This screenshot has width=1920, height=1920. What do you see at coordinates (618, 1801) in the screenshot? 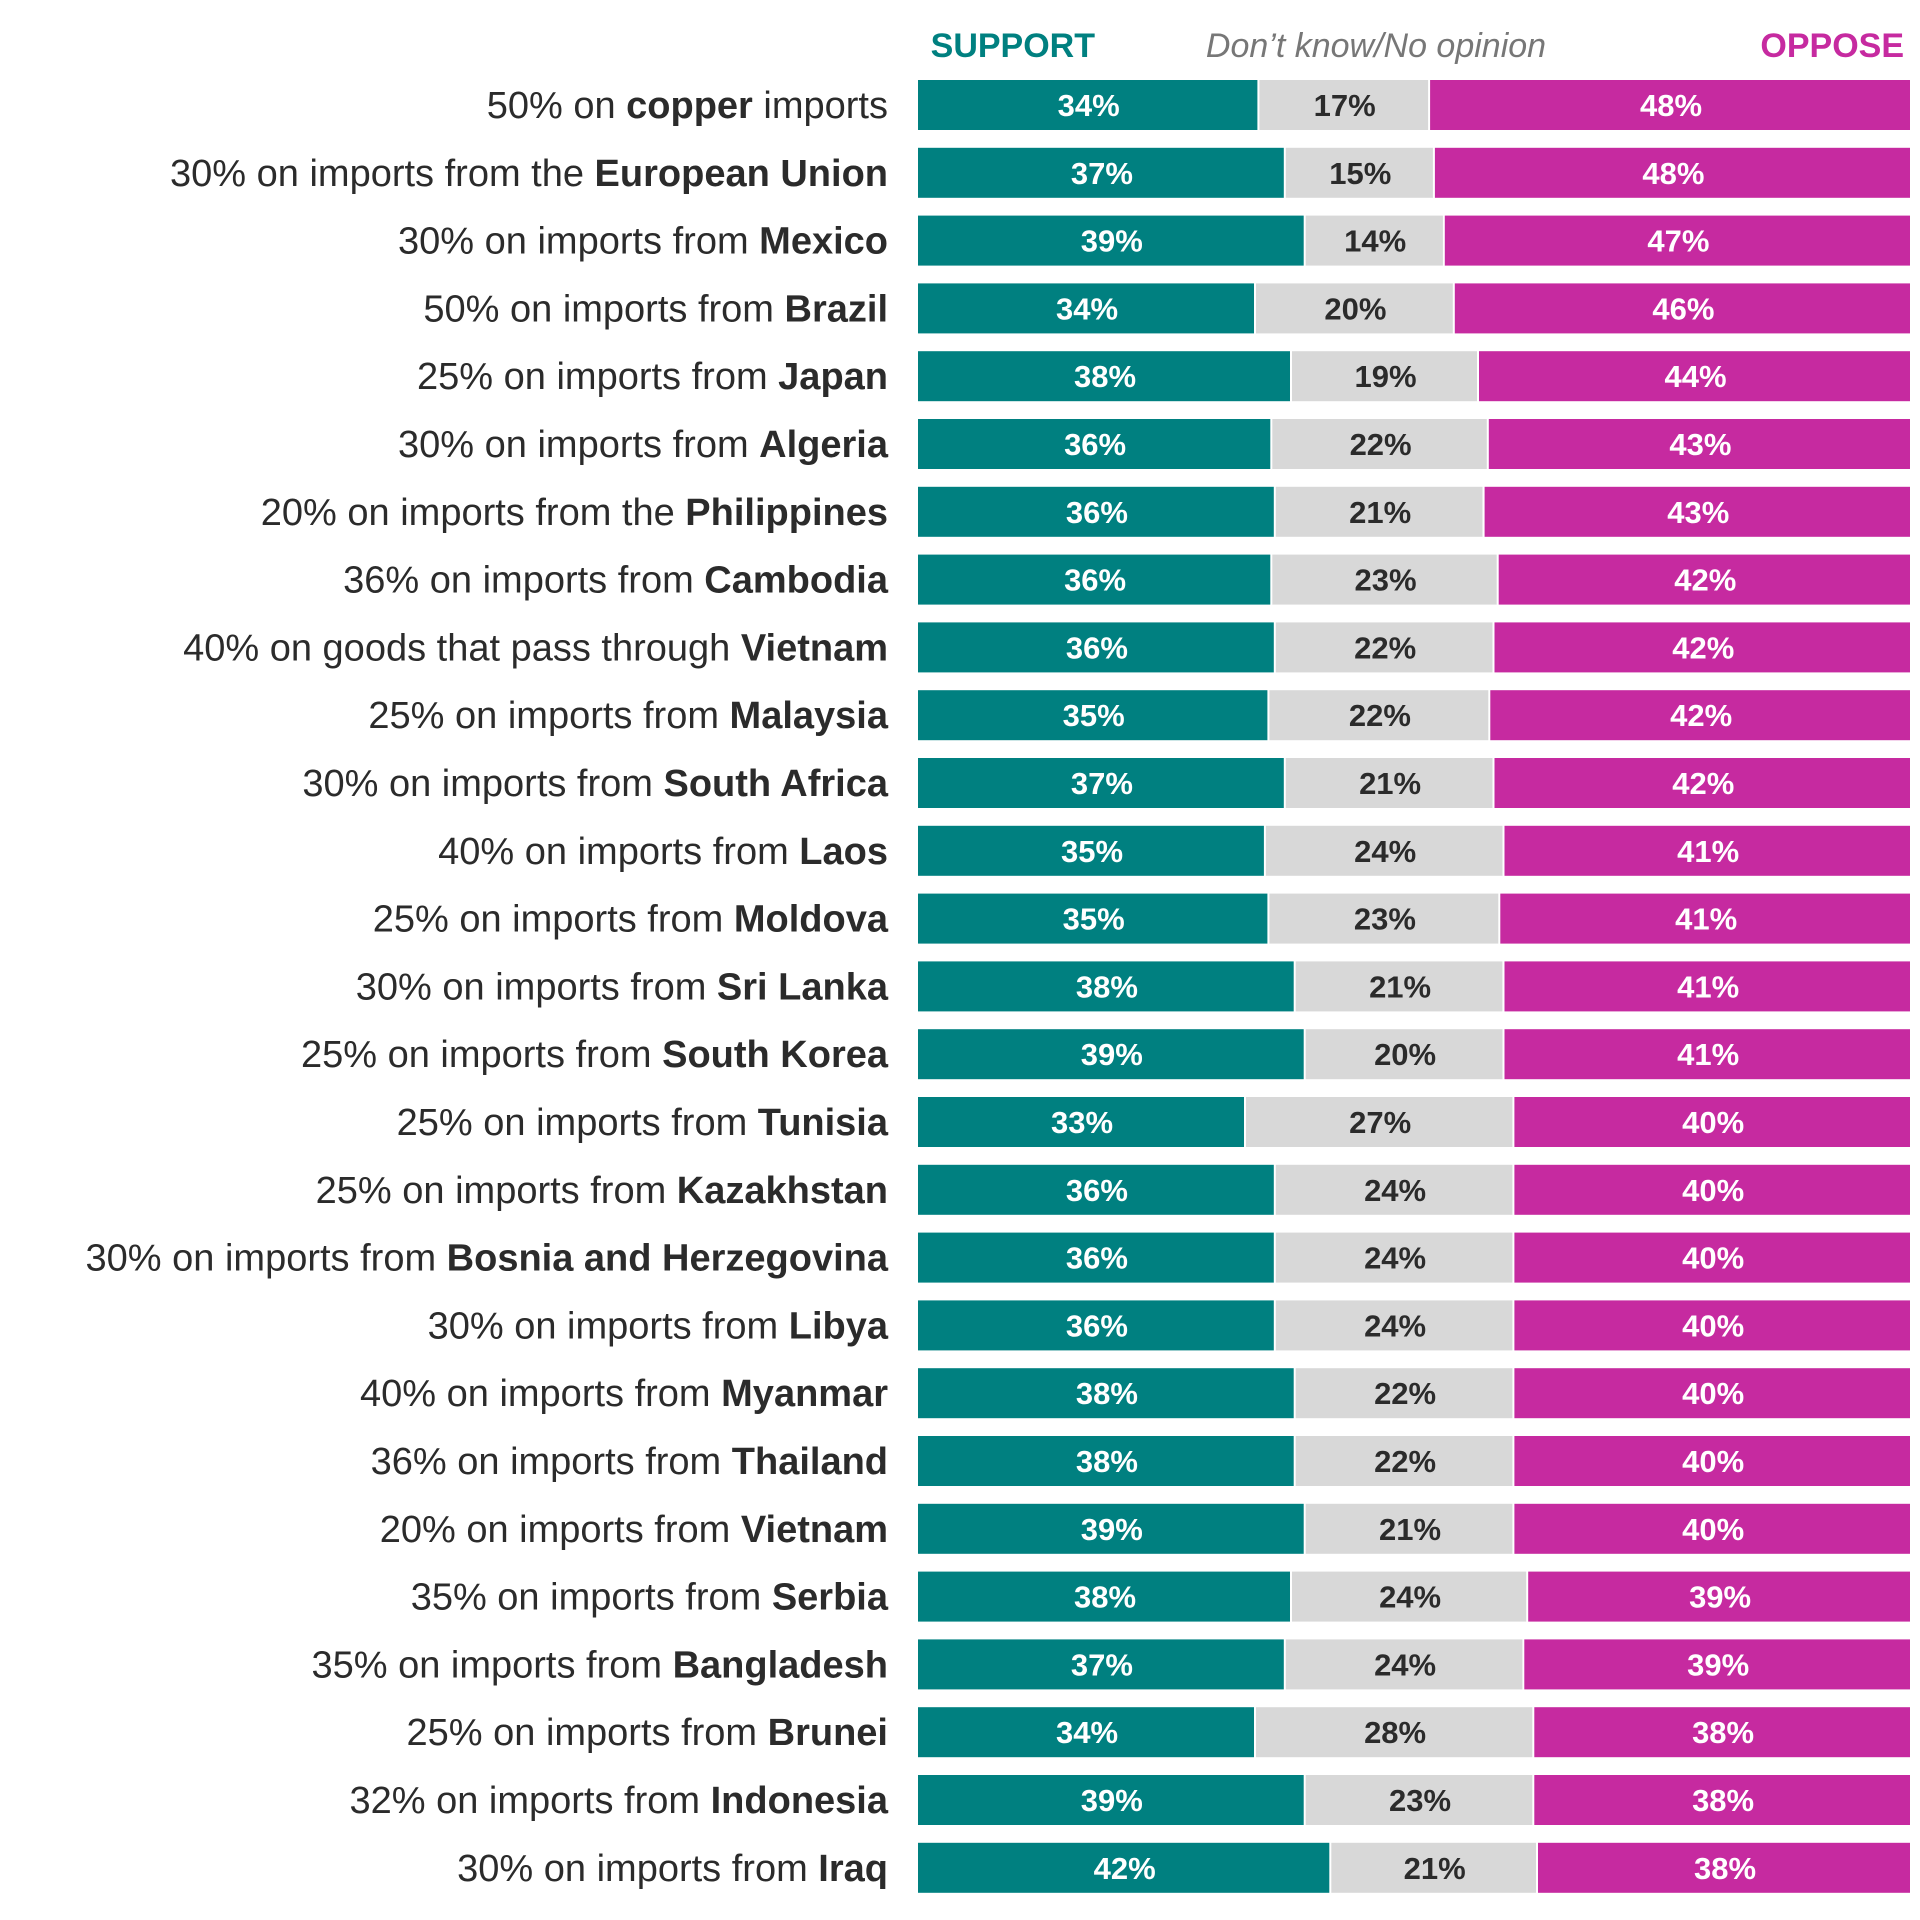
I see `row-label: 32% on imports from Indonesia` at bounding box center [618, 1801].